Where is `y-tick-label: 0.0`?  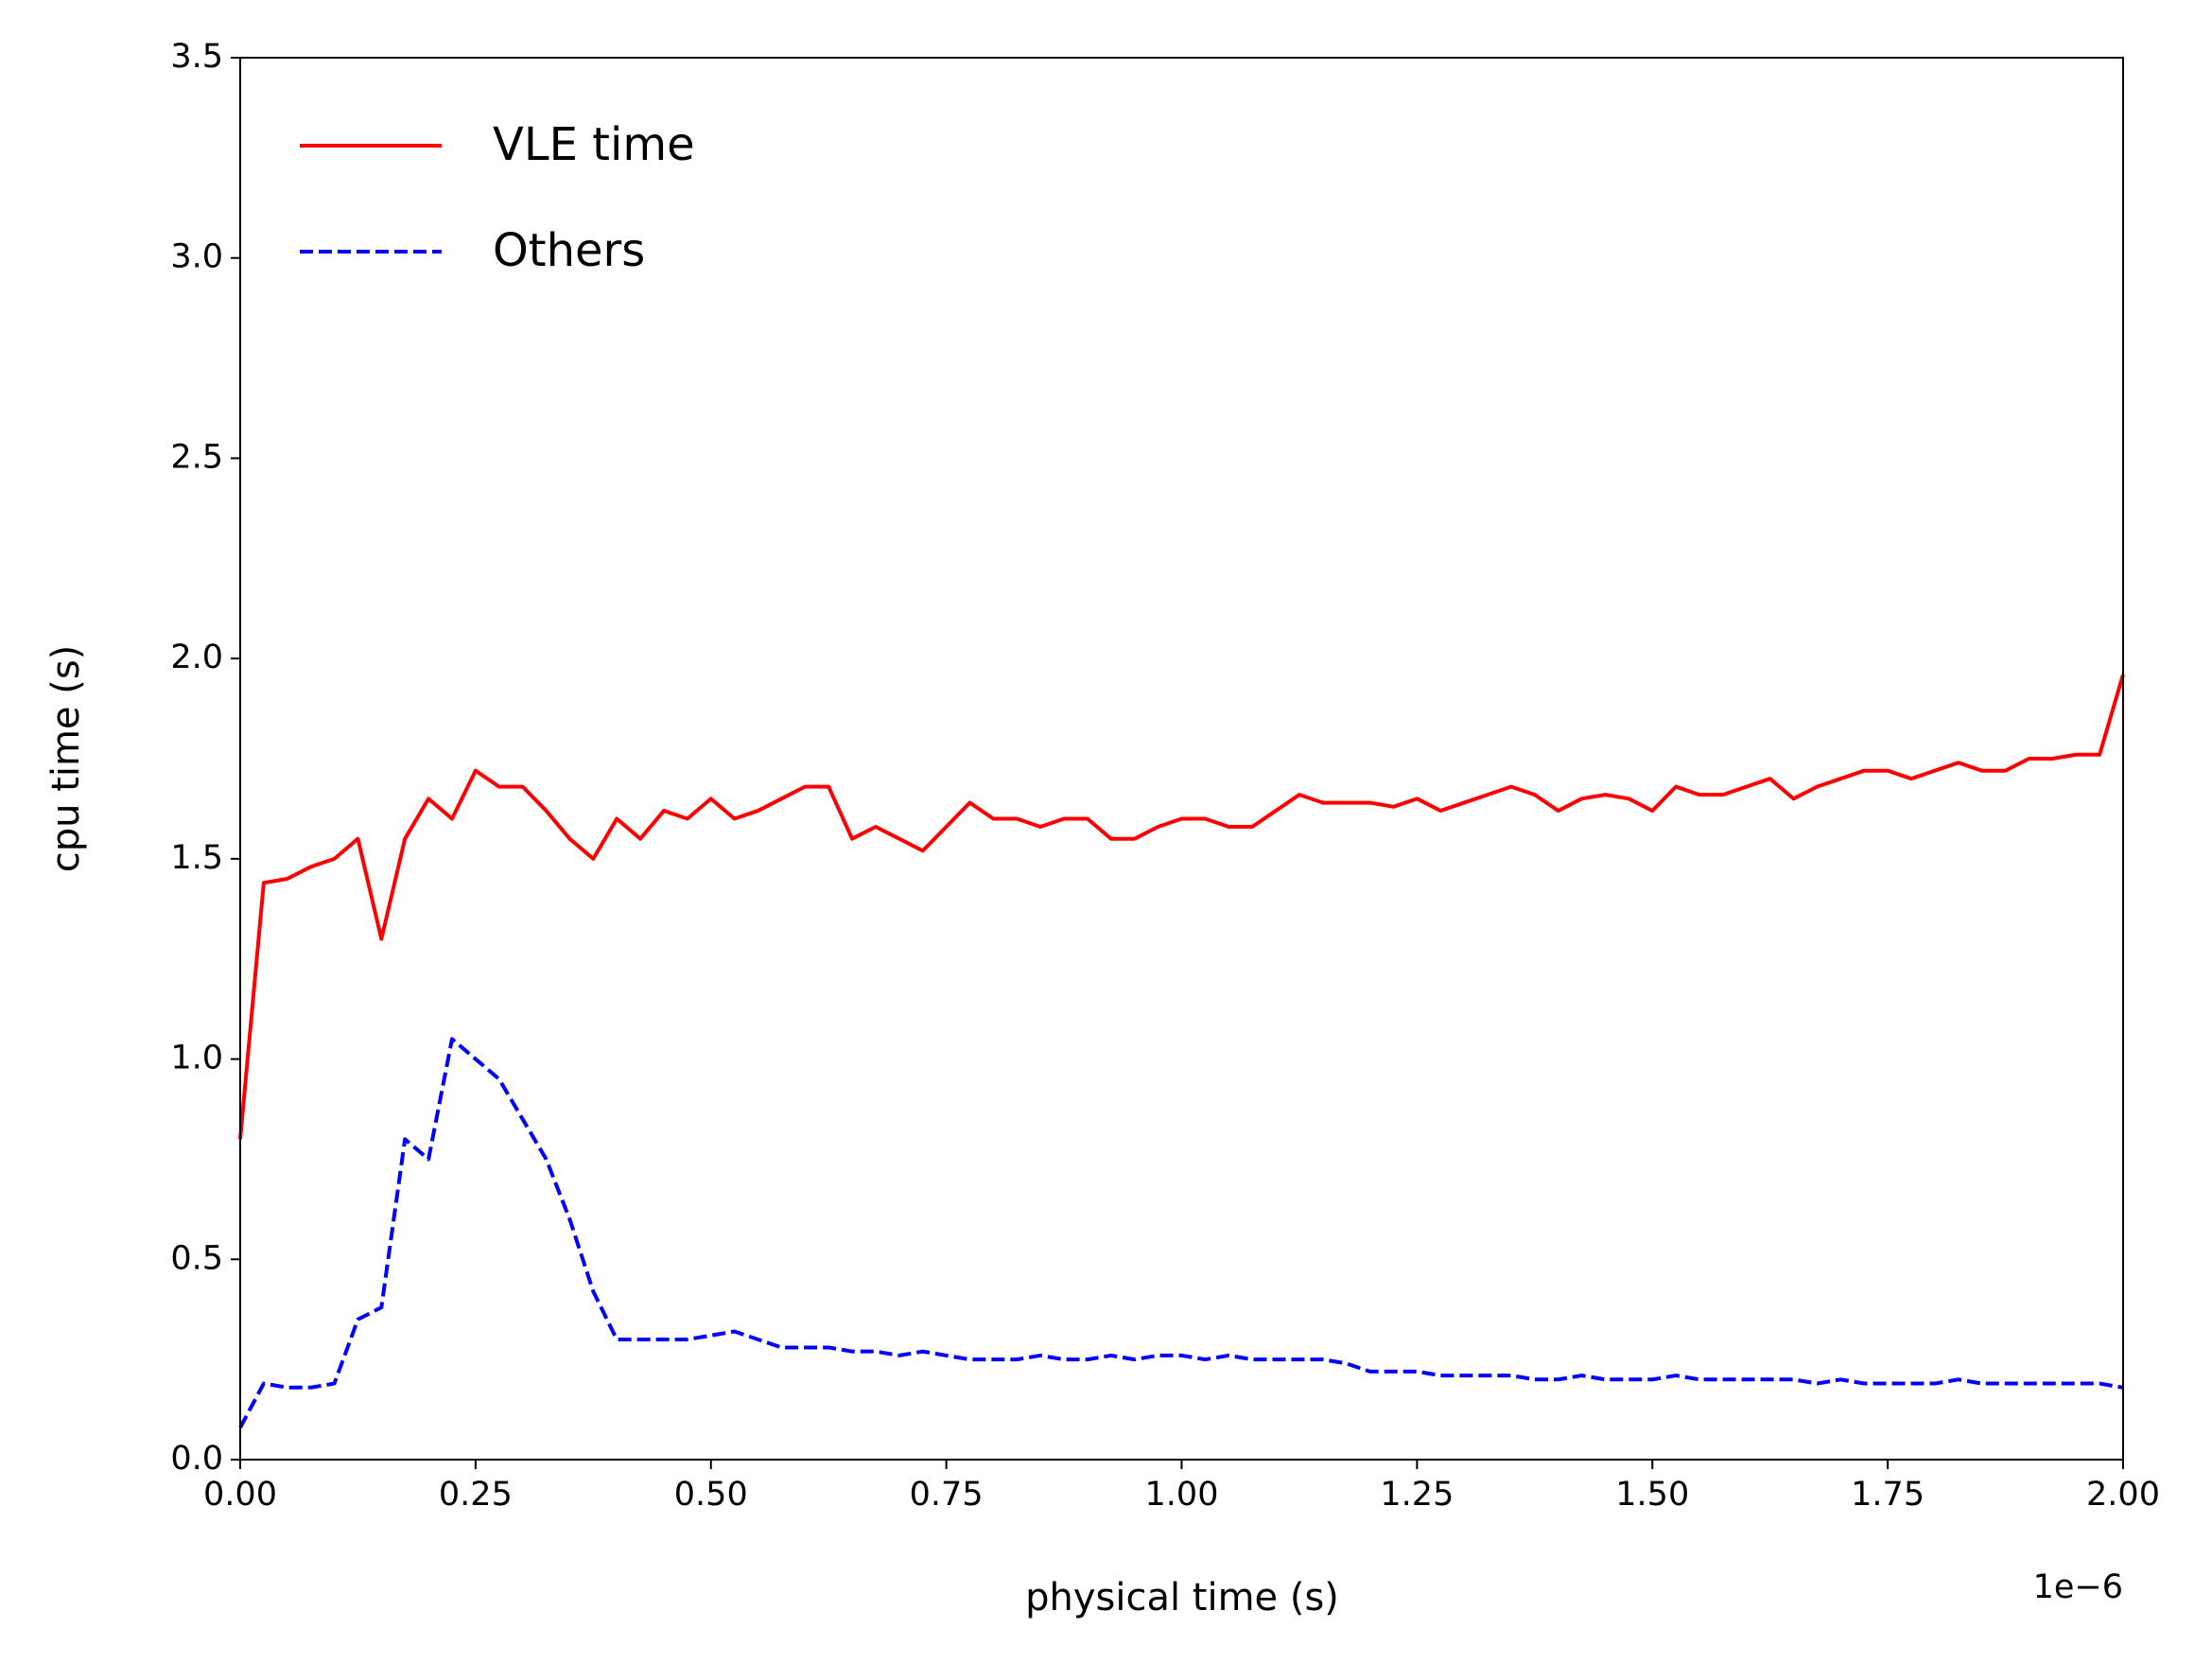 y-tick-label: 0.0 is located at coordinates (196, 1459).